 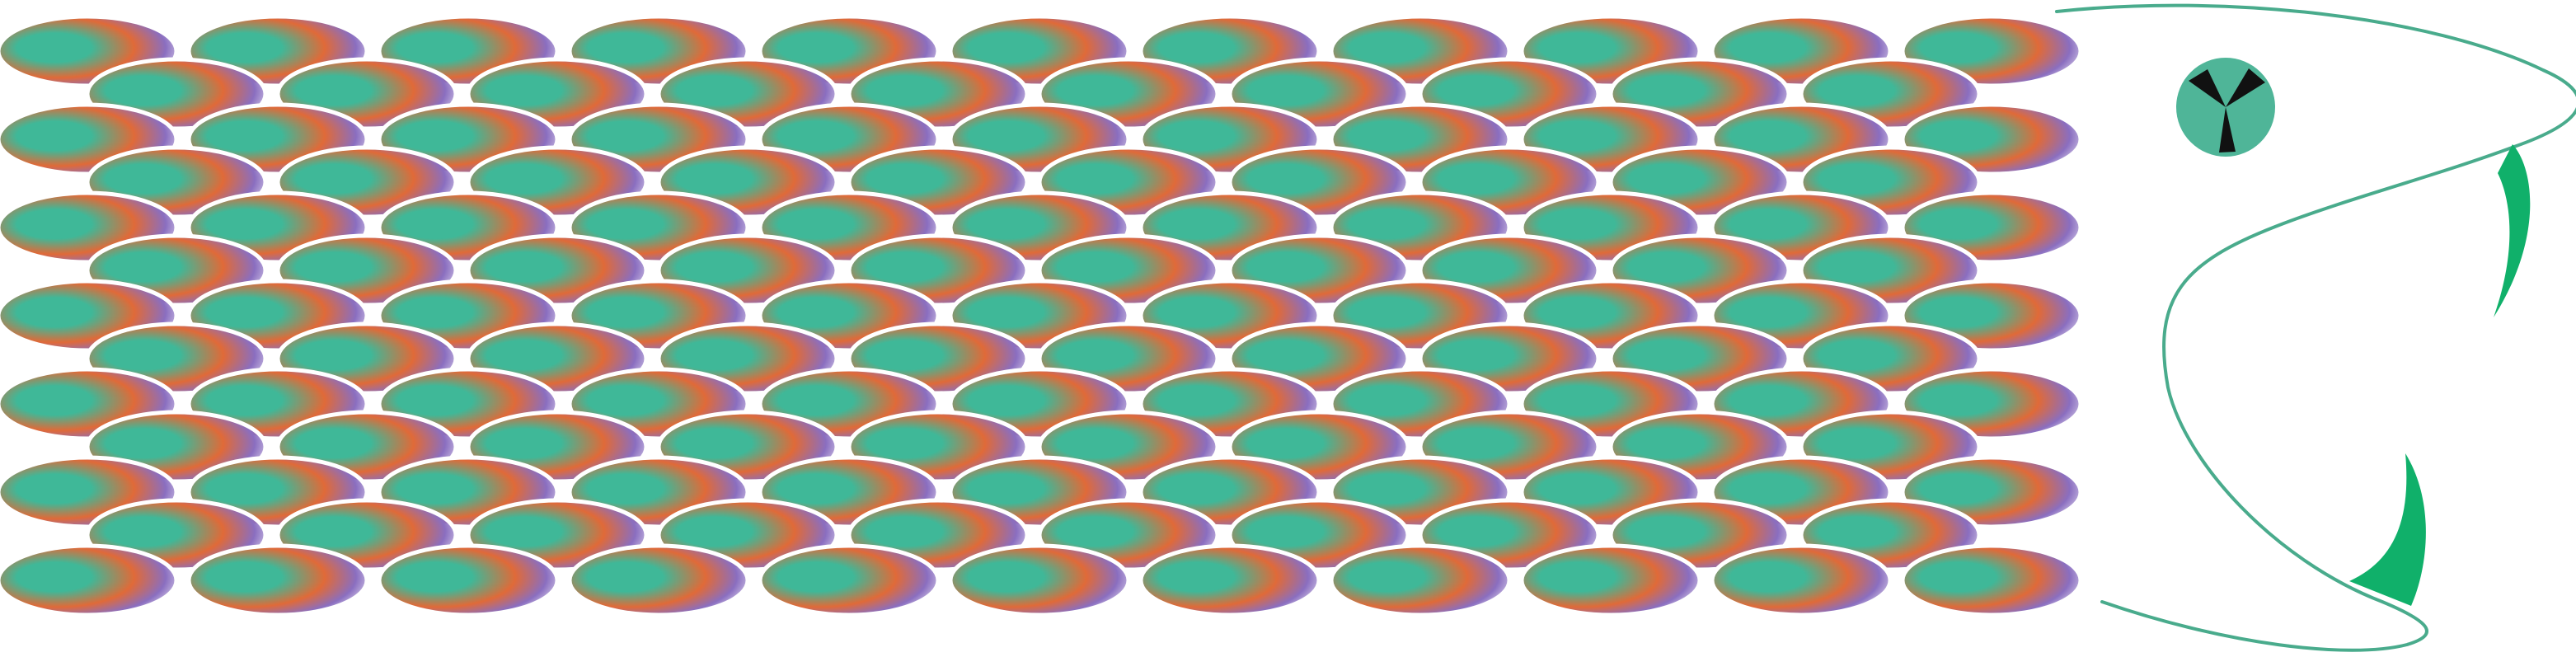 What do you see at coordinates (2388, 529) in the screenshot?
I see `lower-tooth` at bounding box center [2388, 529].